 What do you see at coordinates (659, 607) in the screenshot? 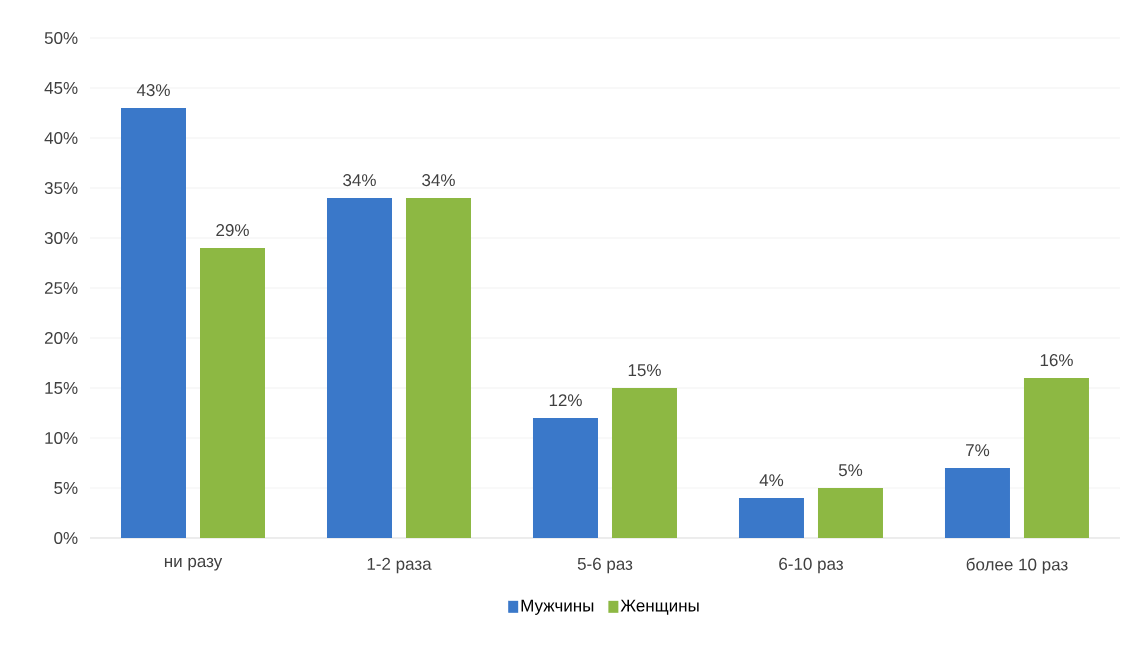
I see `legend-label: Женщины` at bounding box center [659, 607].